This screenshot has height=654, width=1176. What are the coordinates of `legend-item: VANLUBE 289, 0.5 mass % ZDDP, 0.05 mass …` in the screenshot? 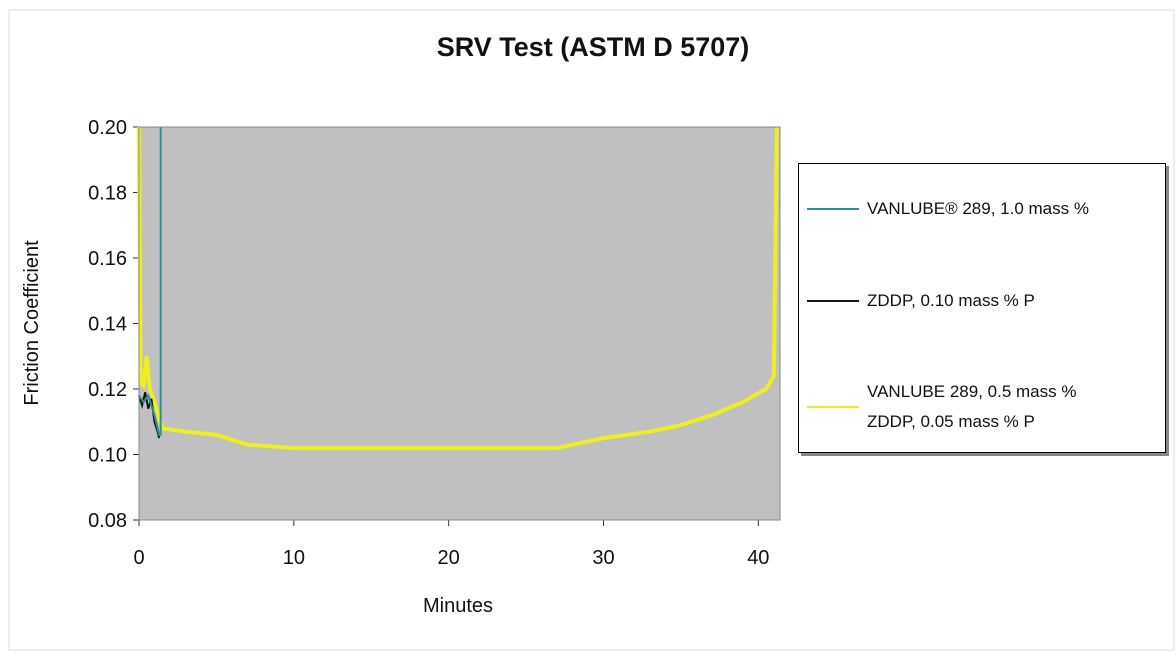 It's located at (941, 407).